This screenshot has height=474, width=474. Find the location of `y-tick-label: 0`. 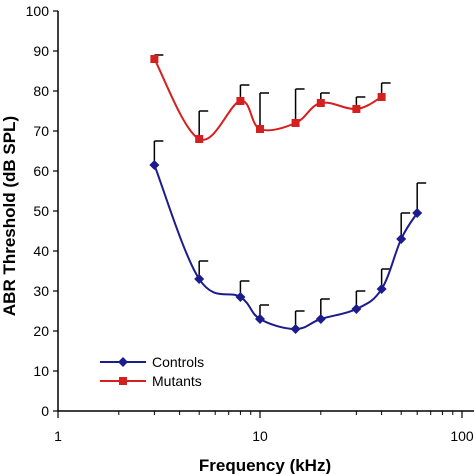

y-tick-label: 0 is located at coordinates (45, 411).